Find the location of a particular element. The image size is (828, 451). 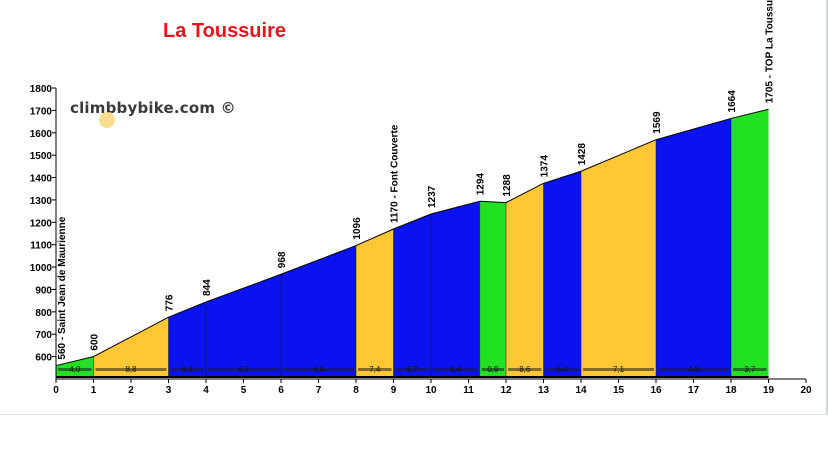

elevation-label: 1237 is located at coordinates (432, 196).